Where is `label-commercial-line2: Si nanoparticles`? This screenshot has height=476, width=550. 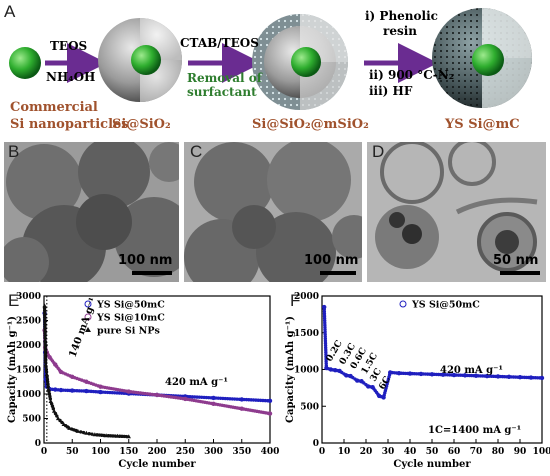
label-commercial-line2: Si nanoparticles is located at coordinates (69, 124).